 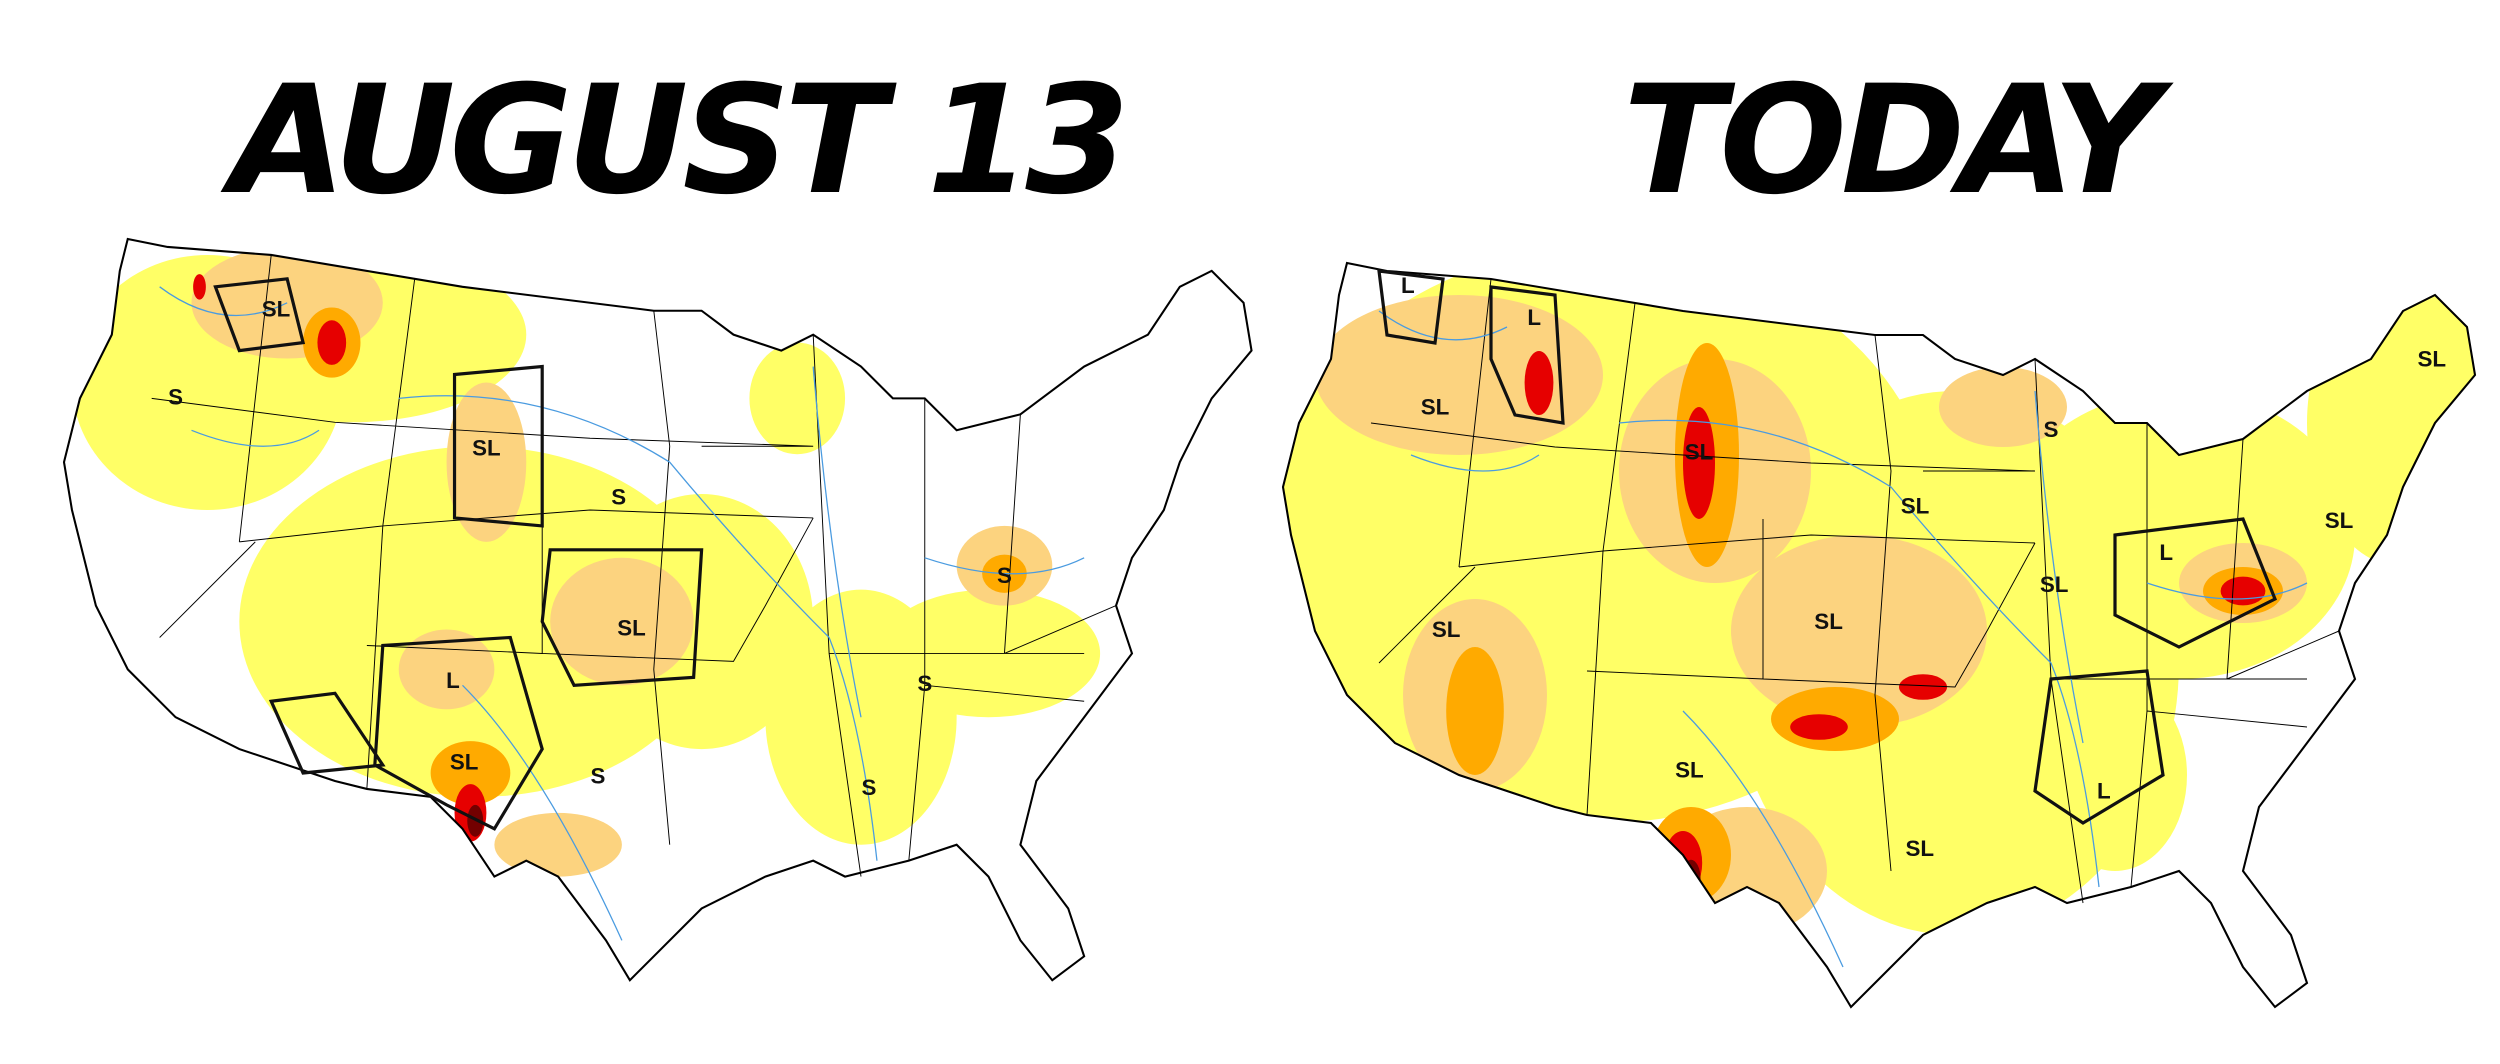 What do you see at coordinates (1898, 141) in the screenshot?
I see `map-title: TODAY` at bounding box center [1898, 141].